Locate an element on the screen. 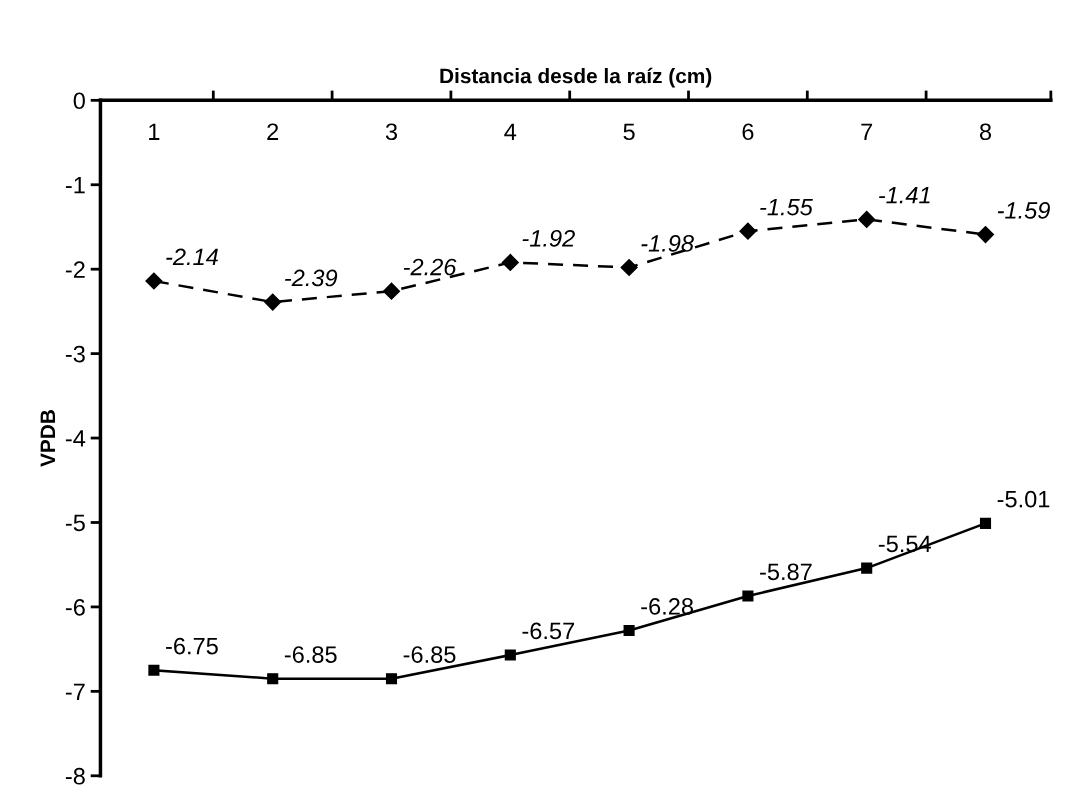 The height and width of the screenshot is (790, 1080). y-tick-label: -3 is located at coordinates (75, 354).